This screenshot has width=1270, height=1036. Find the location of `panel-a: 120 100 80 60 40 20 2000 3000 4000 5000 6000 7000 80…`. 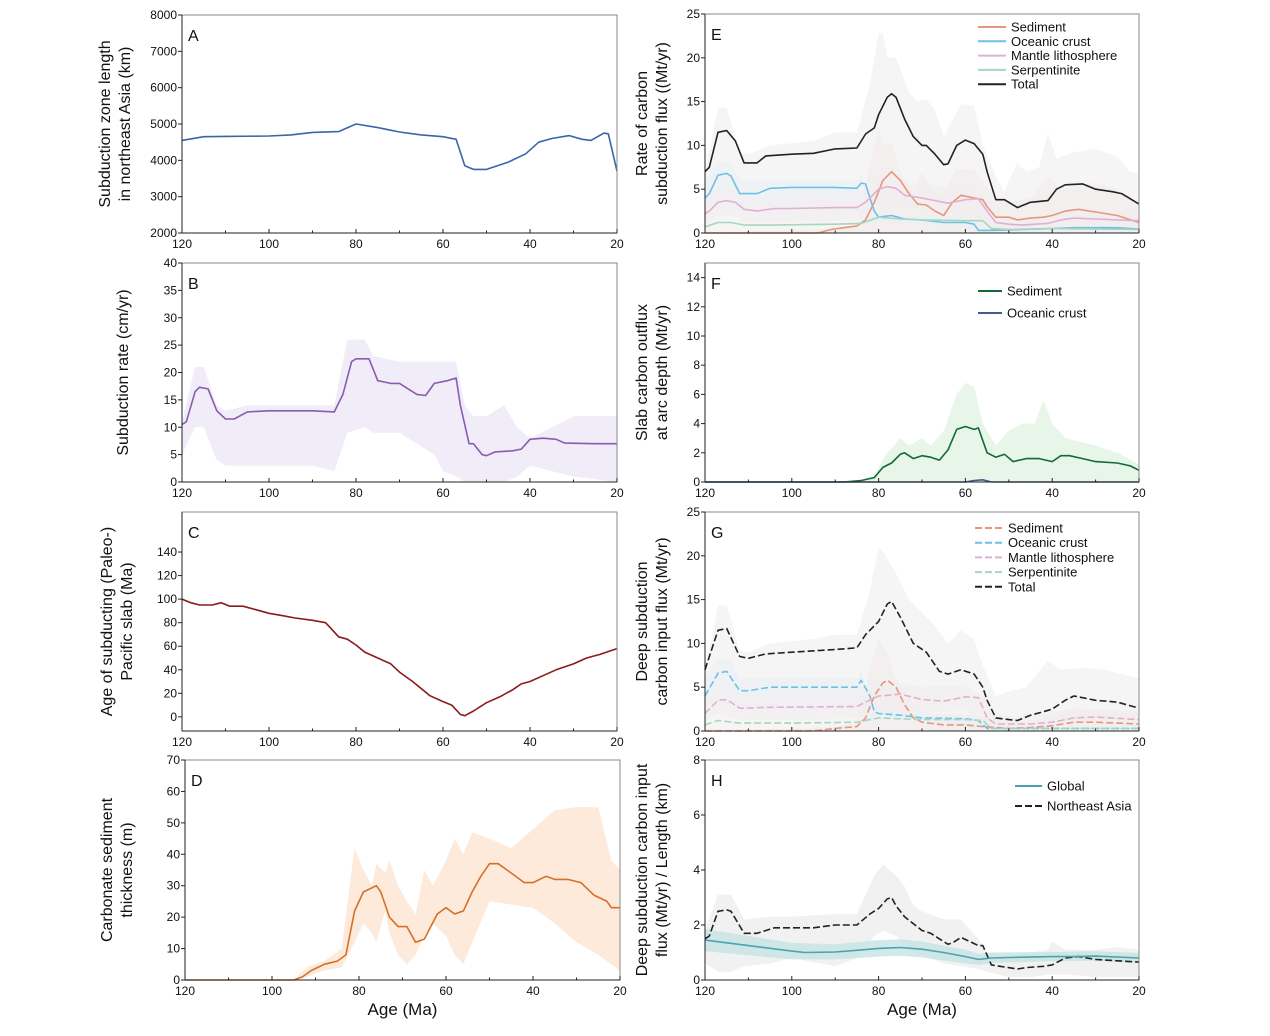

panel-a: 120 100 80 60 40 20 2000 3000 4000 5000 6000 7000 80… is located at coordinates (360, 129).